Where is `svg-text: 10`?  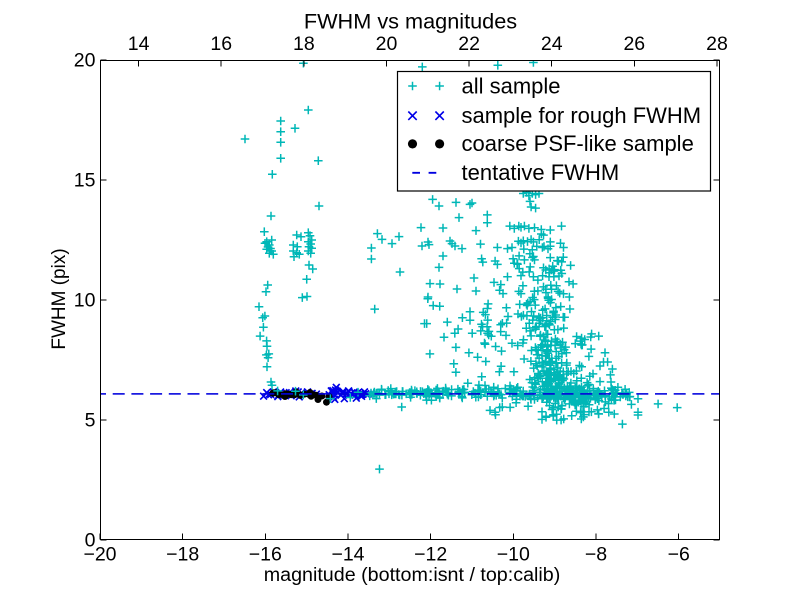 svg-text: 10 is located at coordinates (85, 301).